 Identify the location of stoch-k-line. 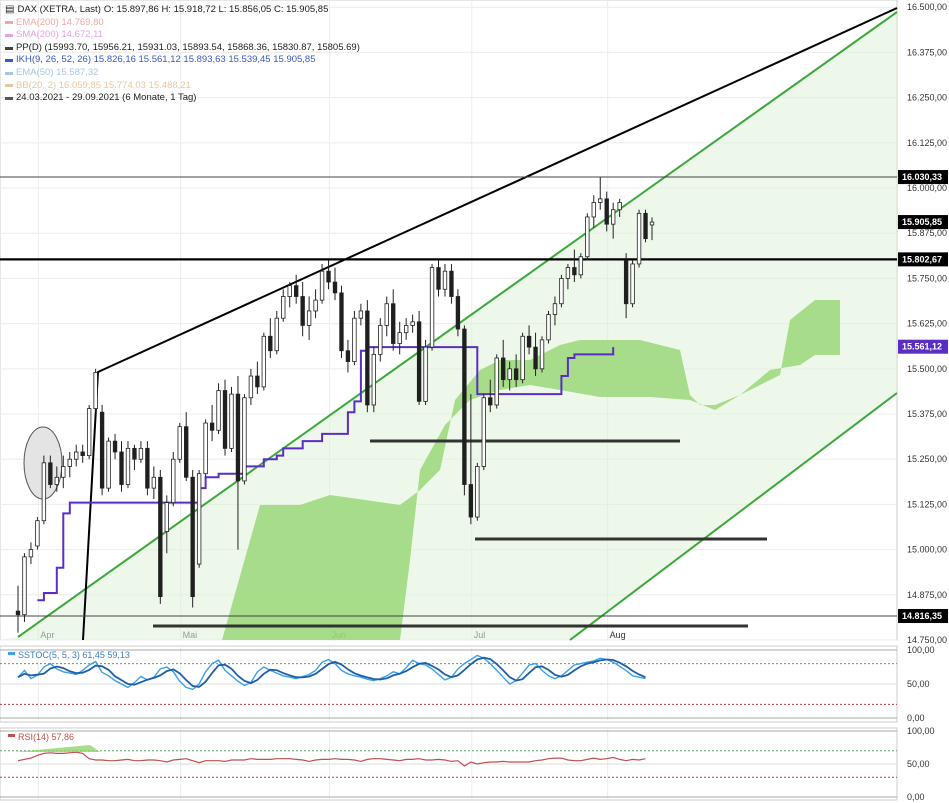
(331, 672).